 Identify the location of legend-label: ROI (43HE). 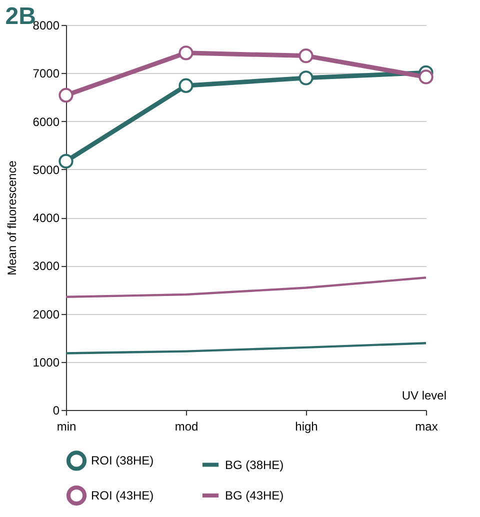
(122, 495).